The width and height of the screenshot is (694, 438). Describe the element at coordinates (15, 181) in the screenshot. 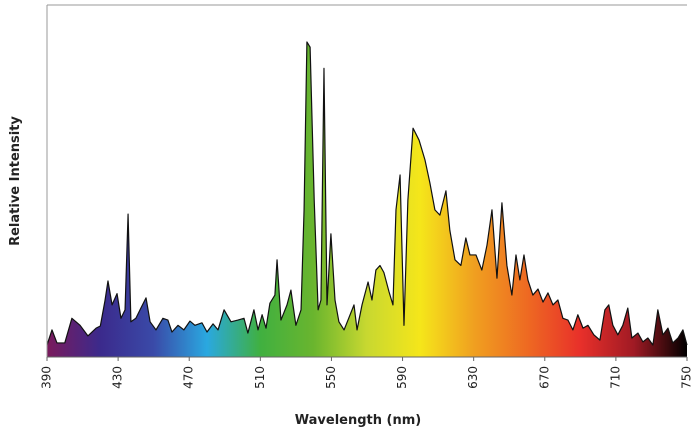

I see `y-axis-title: Relative Intensity` at that location.